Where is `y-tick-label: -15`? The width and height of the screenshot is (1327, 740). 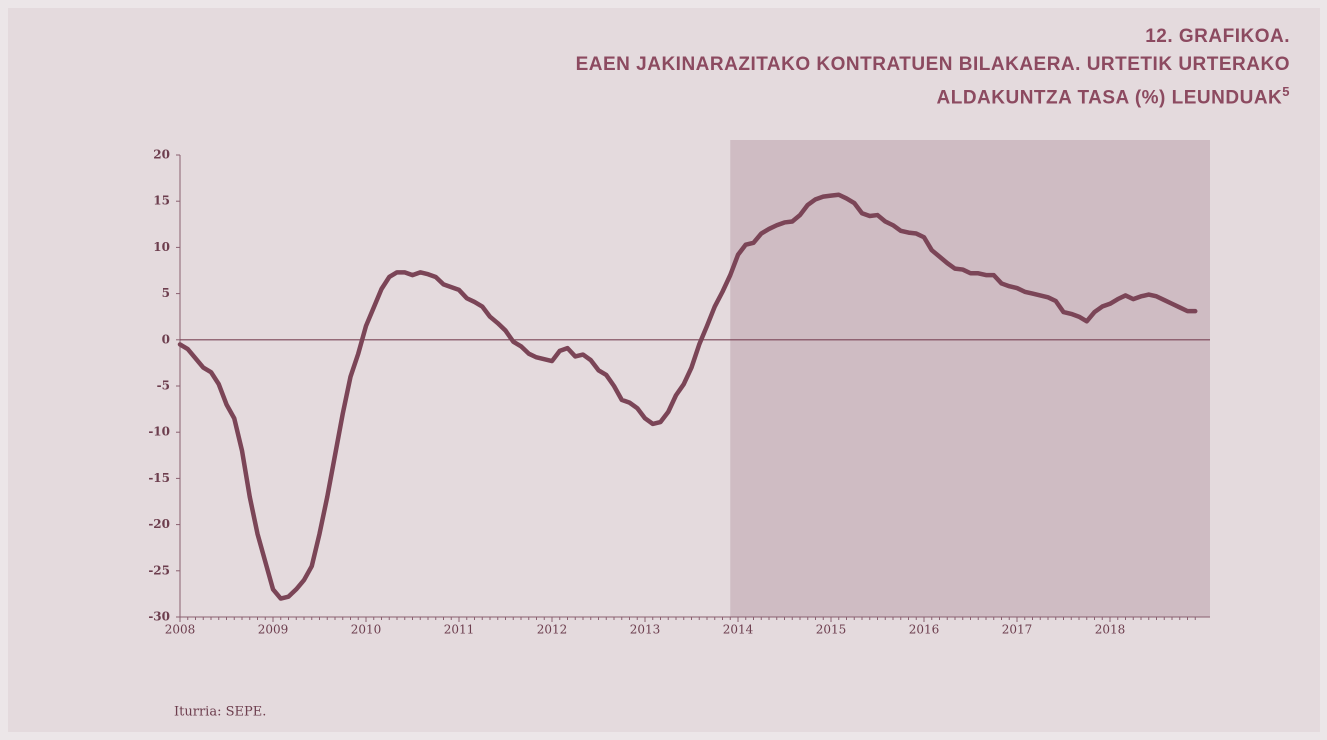 y-tick-label: -15 is located at coordinates (159, 478).